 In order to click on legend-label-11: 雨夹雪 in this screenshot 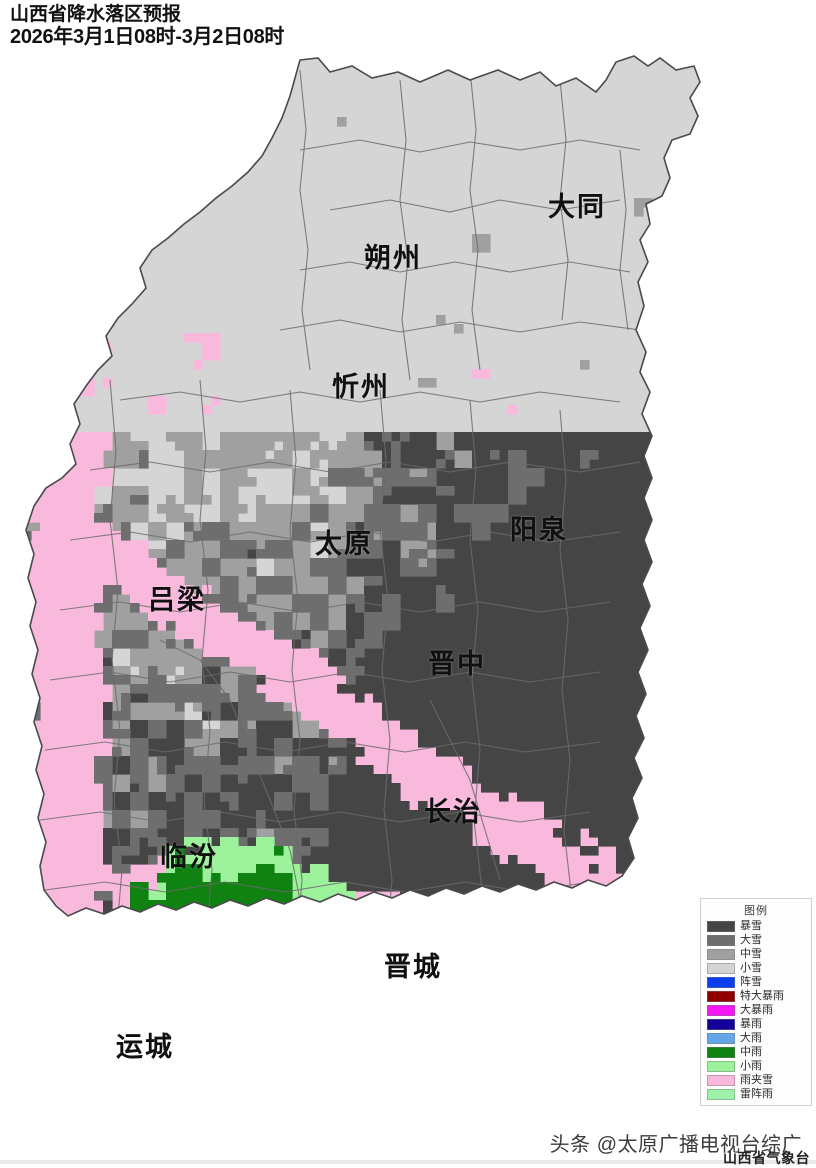, I will do `click(756, 1079)`.